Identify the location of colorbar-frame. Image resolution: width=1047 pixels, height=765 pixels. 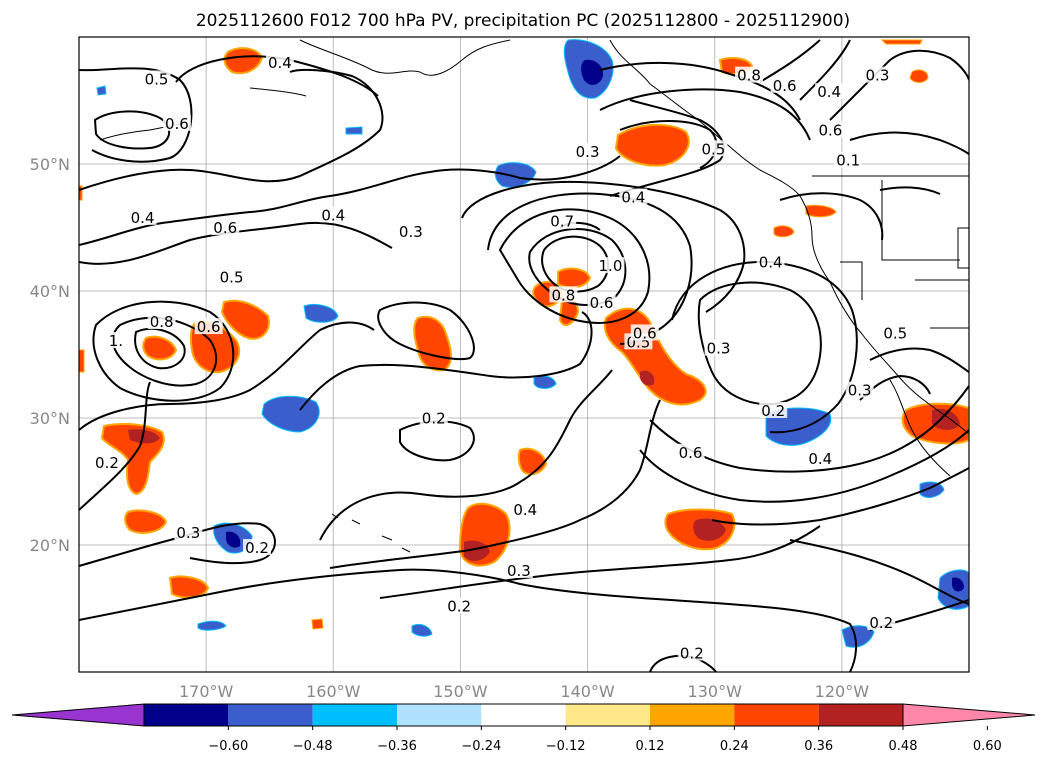
(523, 715).